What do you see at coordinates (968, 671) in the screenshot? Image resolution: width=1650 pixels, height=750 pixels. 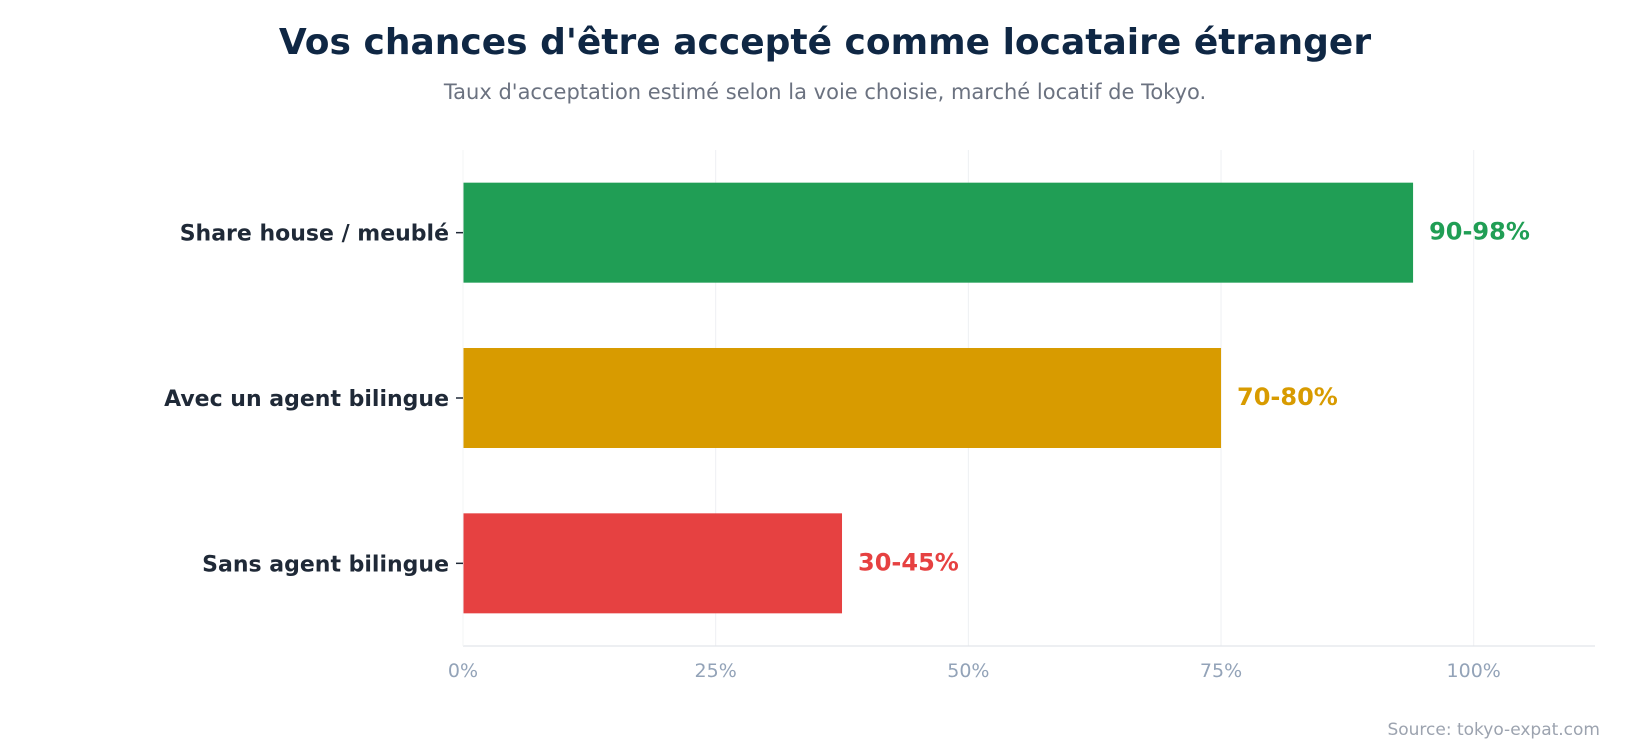 I see `x-tick-label-2: 50%` at bounding box center [968, 671].